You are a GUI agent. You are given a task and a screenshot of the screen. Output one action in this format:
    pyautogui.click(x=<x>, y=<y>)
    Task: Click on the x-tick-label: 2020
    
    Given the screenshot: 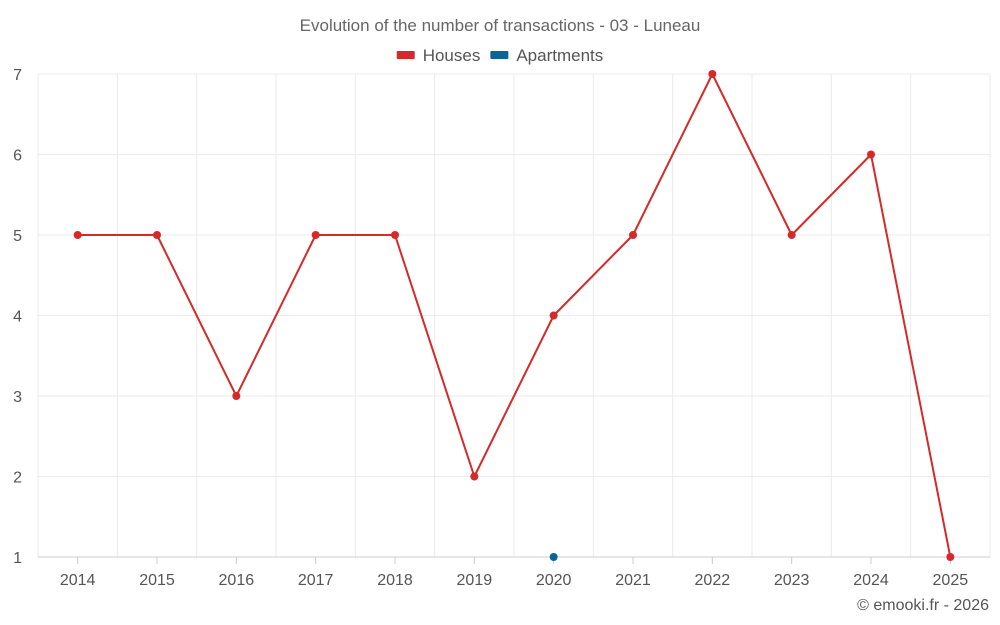 What is the action you would take?
    pyautogui.click(x=554, y=580)
    